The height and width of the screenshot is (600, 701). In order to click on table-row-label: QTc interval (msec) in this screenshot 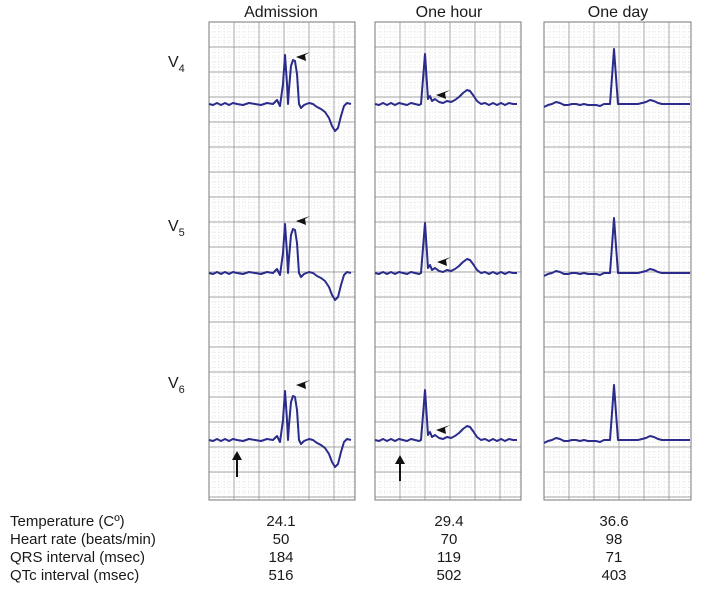, I will do `click(75, 575)`.